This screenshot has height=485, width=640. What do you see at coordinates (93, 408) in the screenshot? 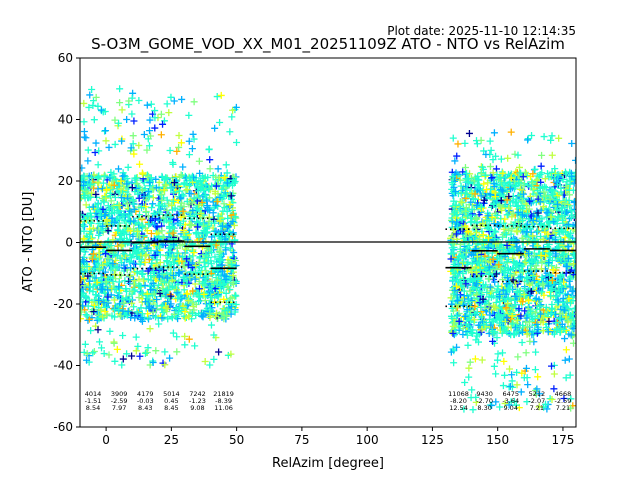
I see `bin-value: 8.54` at bounding box center [93, 408].